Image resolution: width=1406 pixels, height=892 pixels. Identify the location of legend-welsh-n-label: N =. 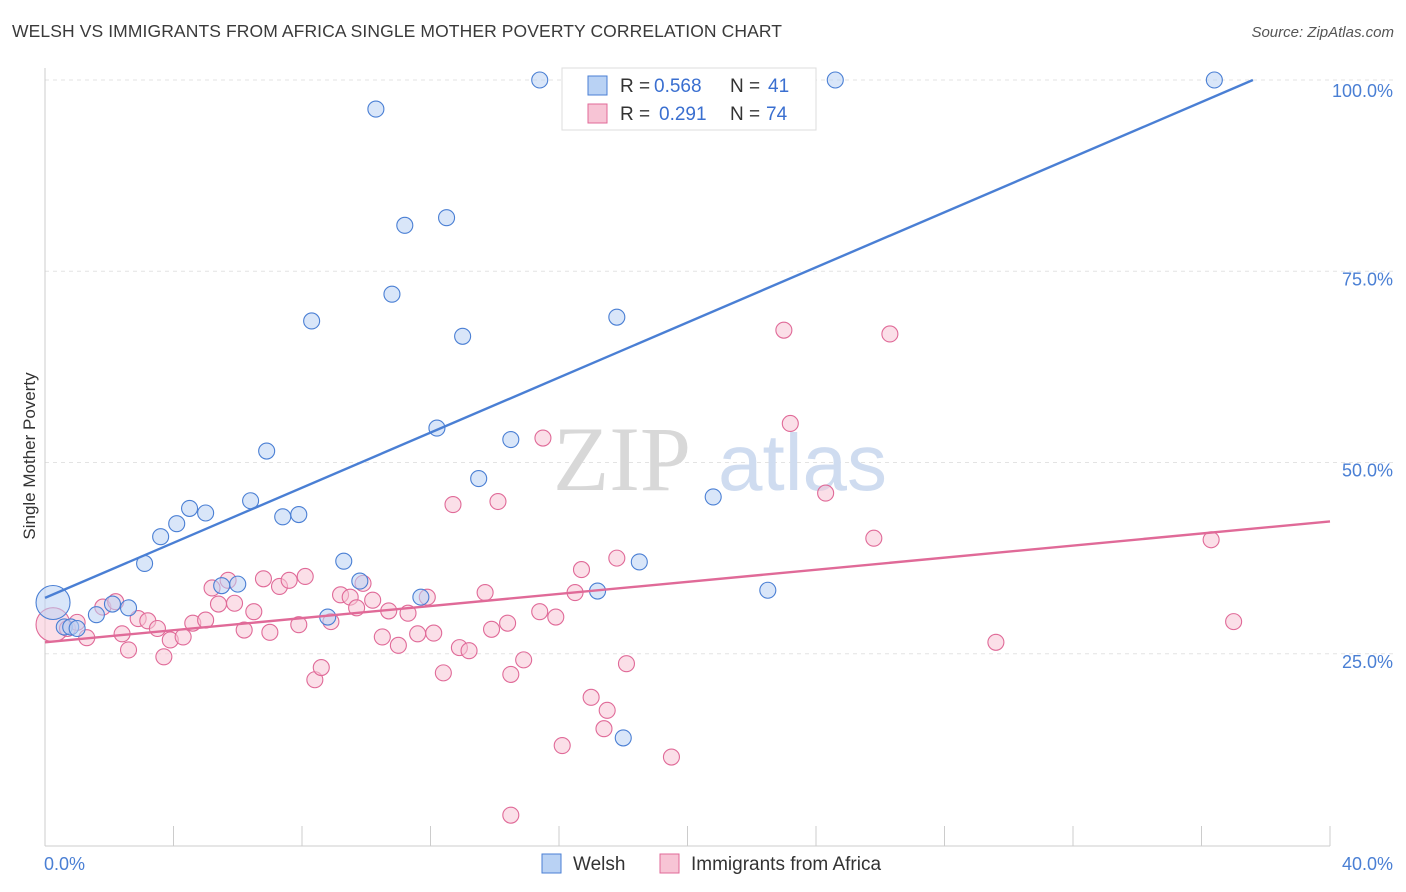
(745, 86).